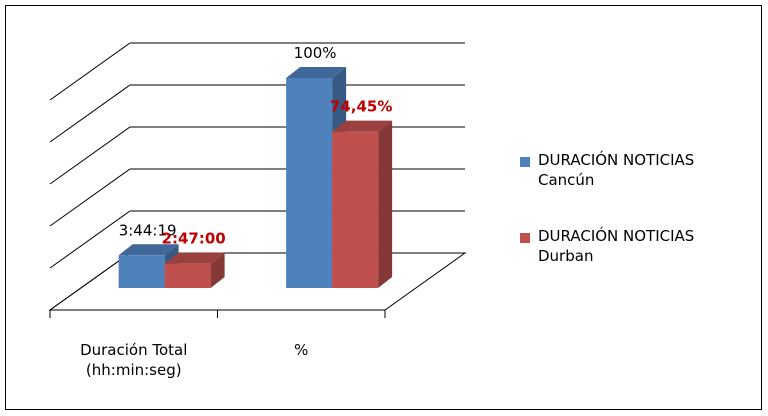  What do you see at coordinates (361, 107) in the screenshot?
I see `data-label: 74,45%` at bounding box center [361, 107].